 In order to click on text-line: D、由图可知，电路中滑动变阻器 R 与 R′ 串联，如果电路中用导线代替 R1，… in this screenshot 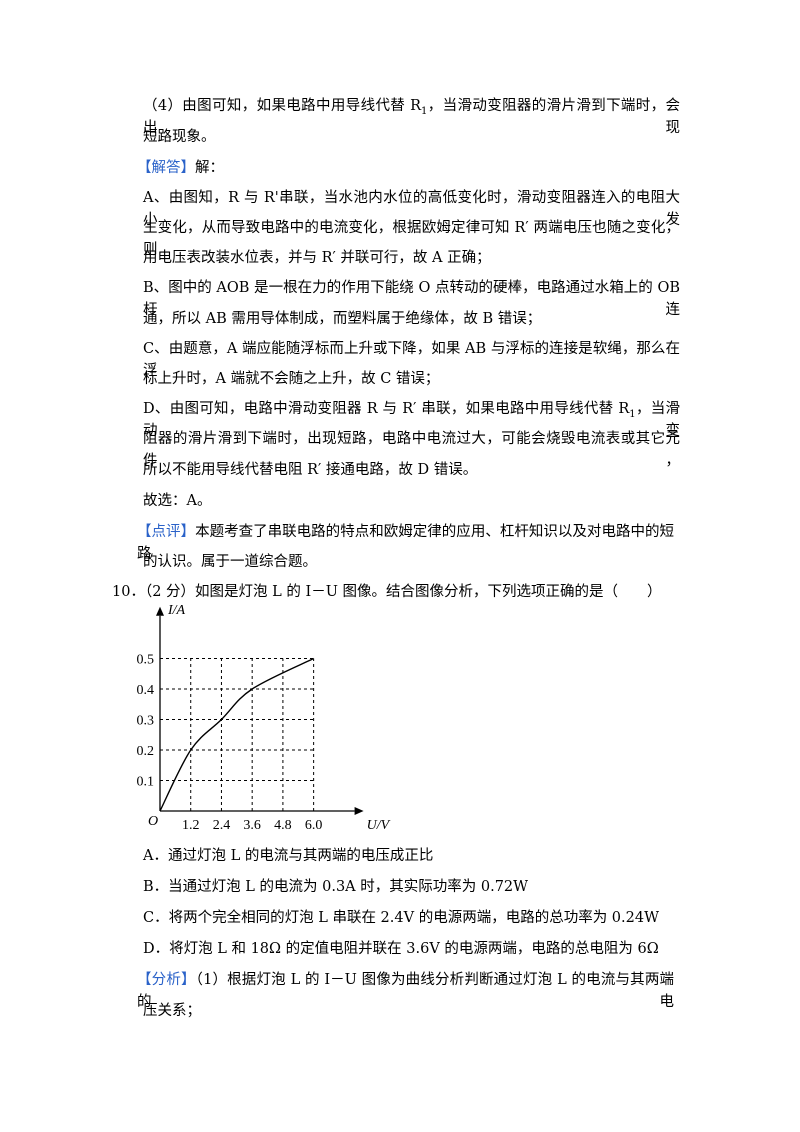, I will do `click(411, 420)`.